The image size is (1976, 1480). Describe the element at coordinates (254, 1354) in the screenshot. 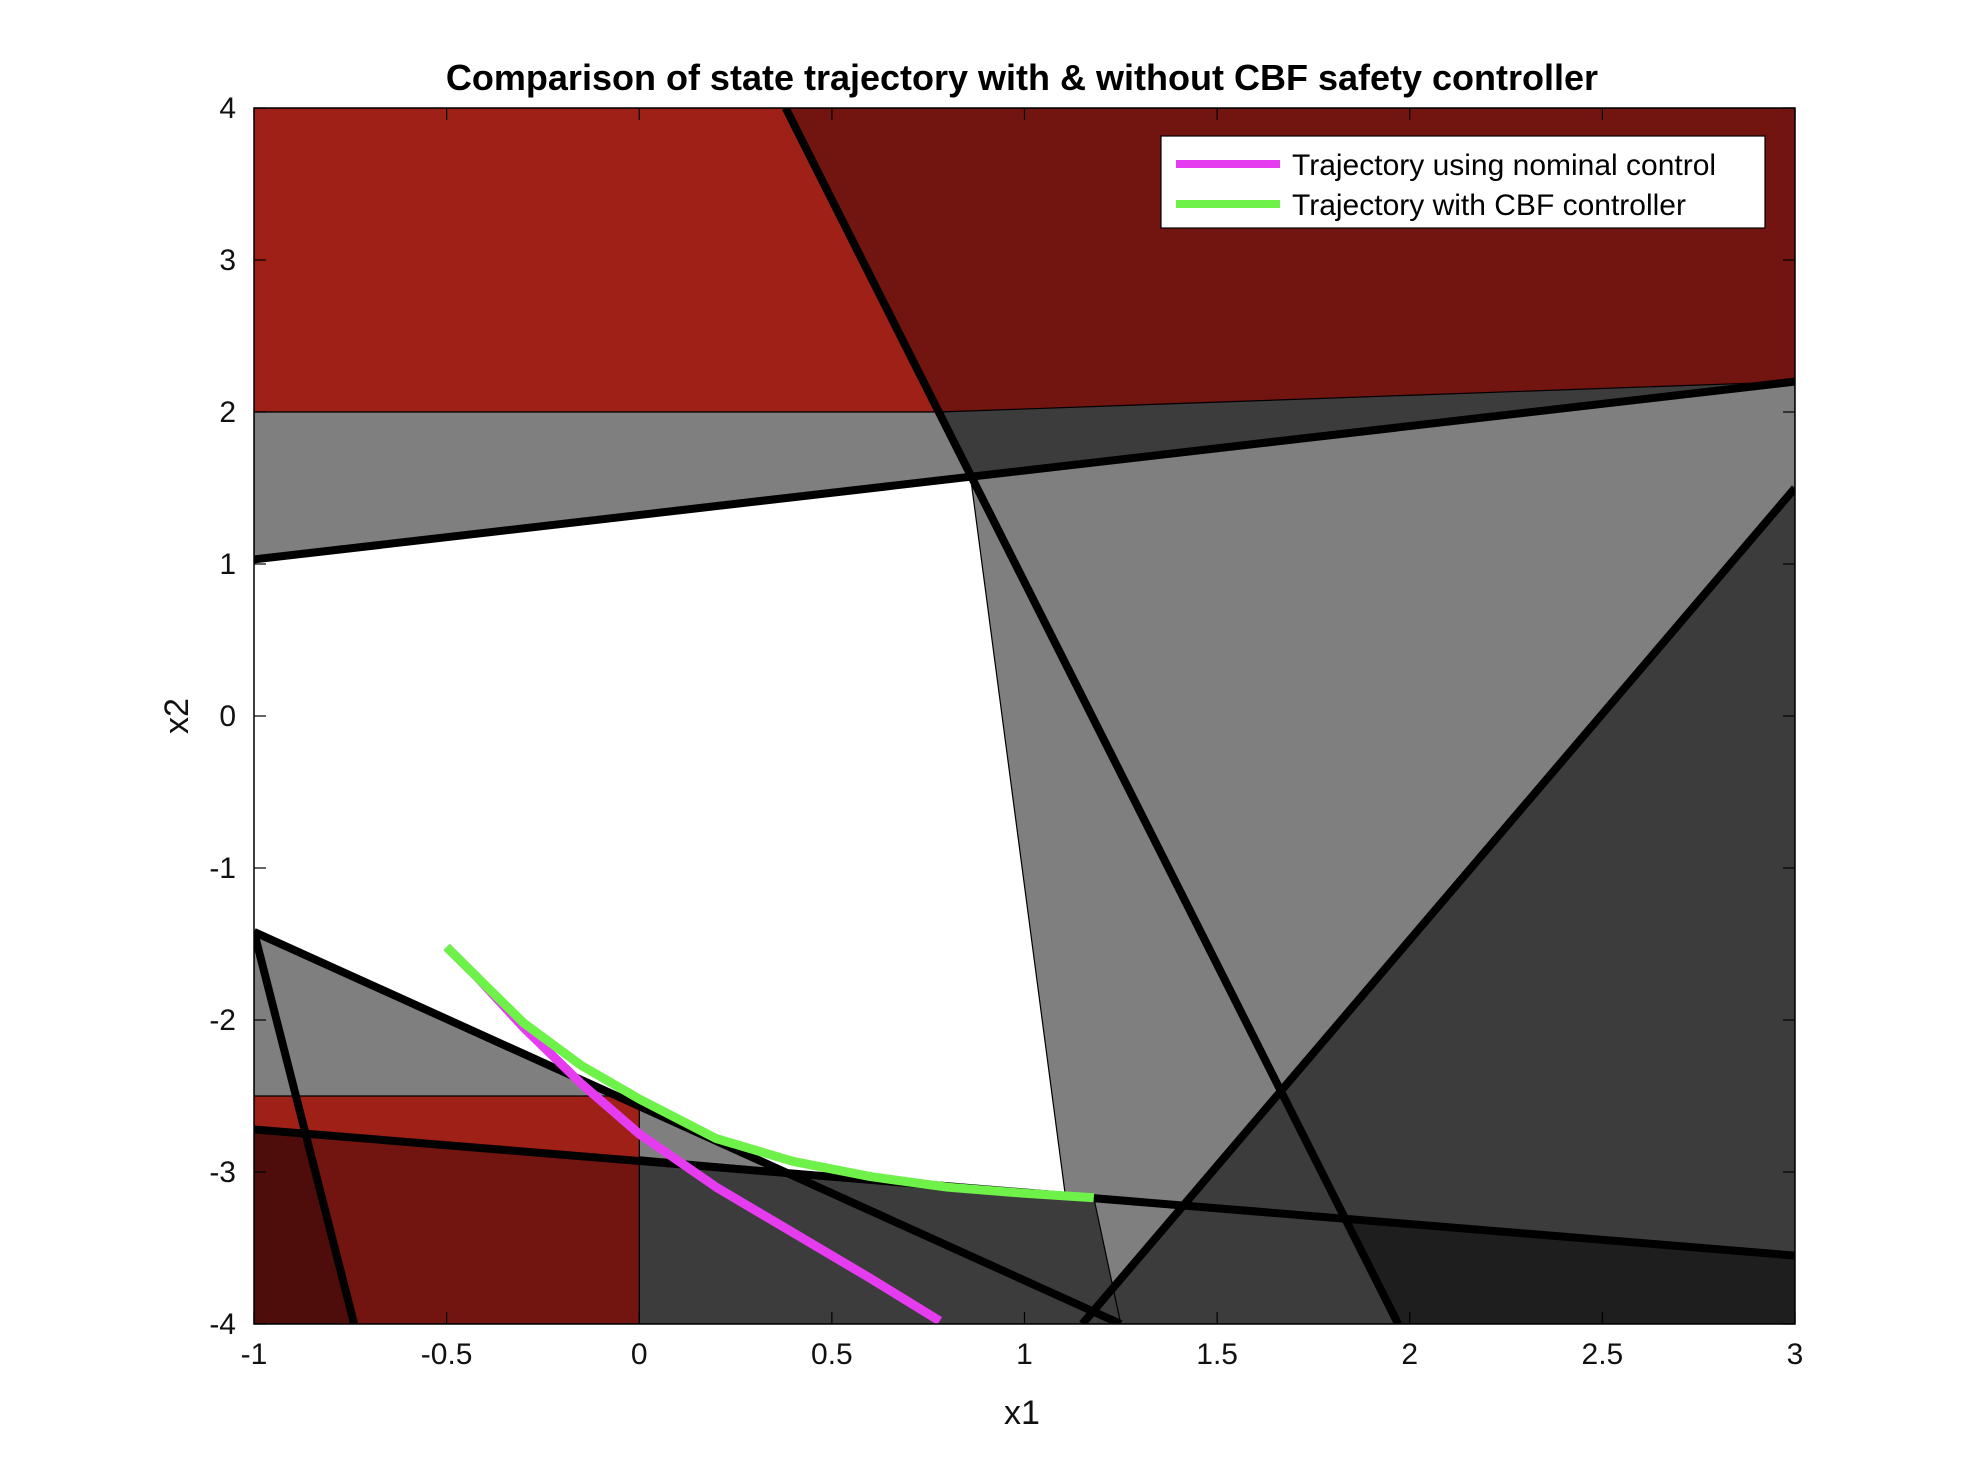

I see `x-tick-label: -1` at that location.